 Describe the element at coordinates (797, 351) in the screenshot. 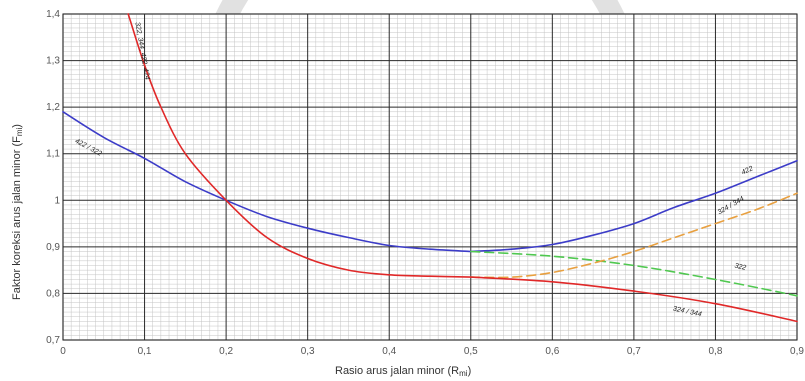

I see `x-tick-label: 0,9` at that location.